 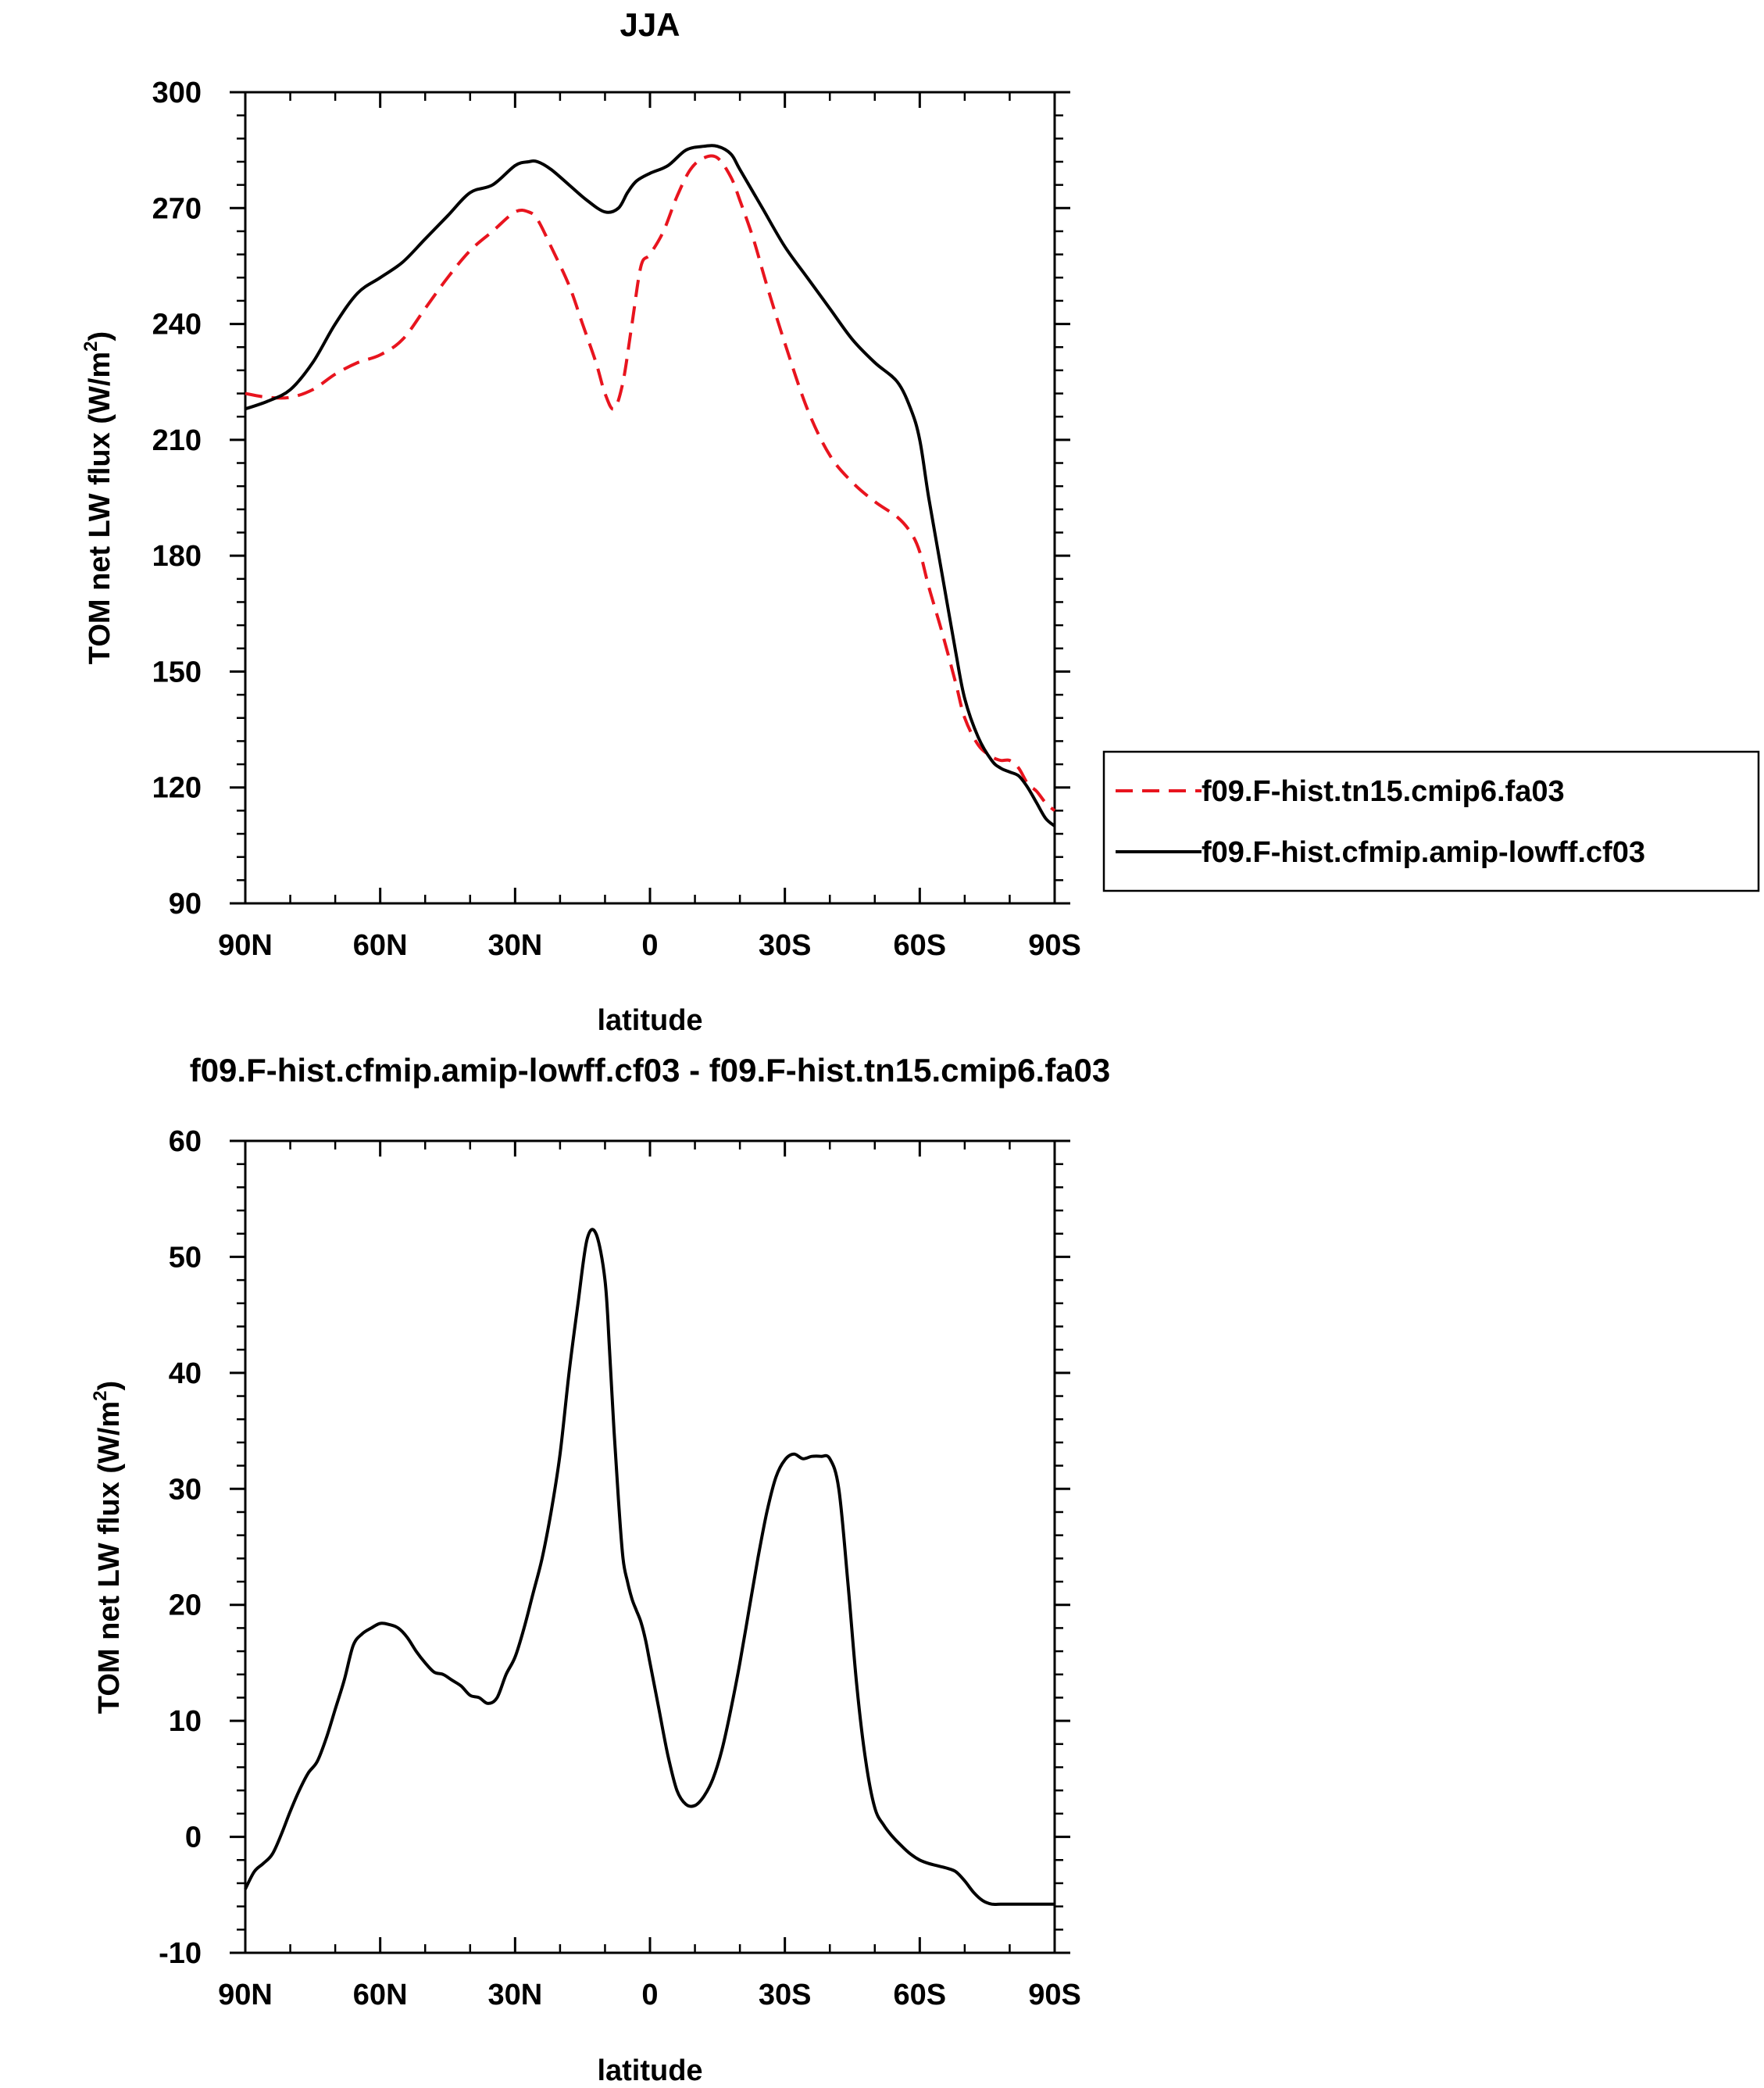 What do you see at coordinates (786, 945) in the screenshot?
I see `top-x-tick-label: 30S` at bounding box center [786, 945].